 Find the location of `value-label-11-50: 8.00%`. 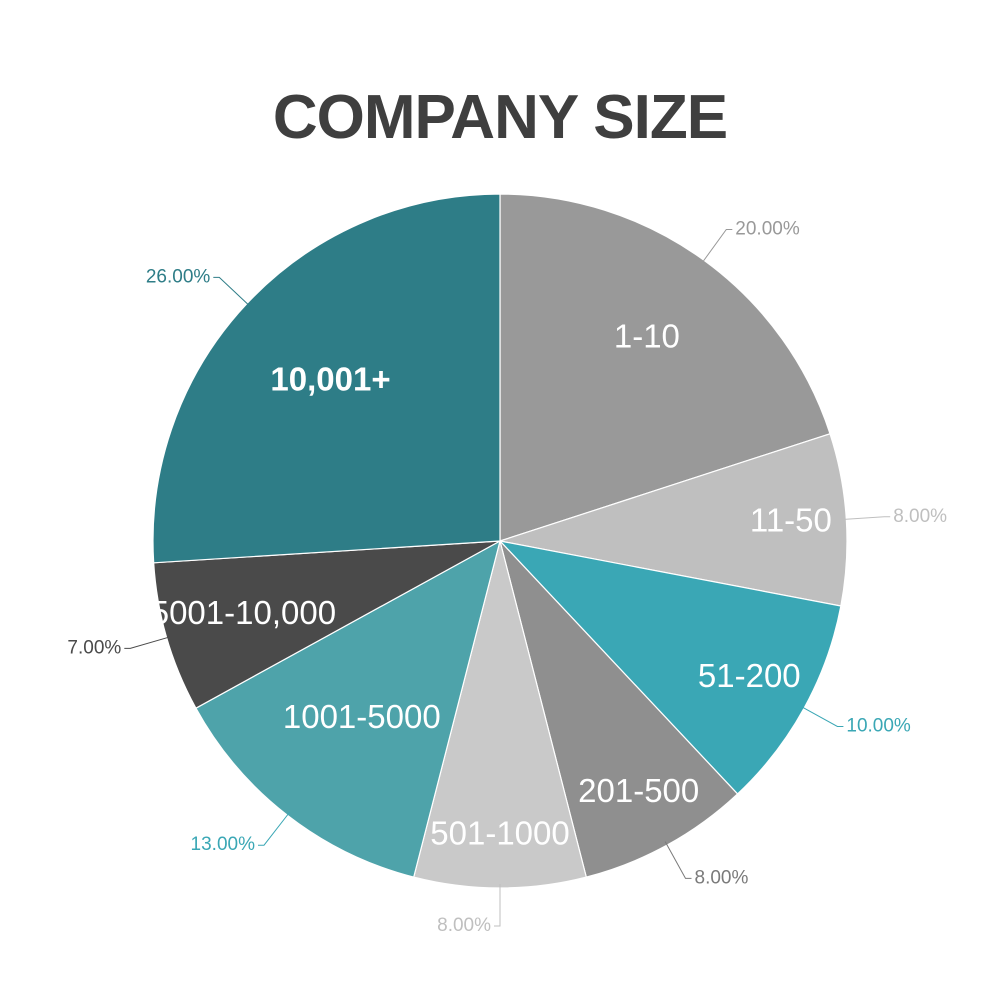

value-label-11-50: 8.00% is located at coordinates (920, 516).